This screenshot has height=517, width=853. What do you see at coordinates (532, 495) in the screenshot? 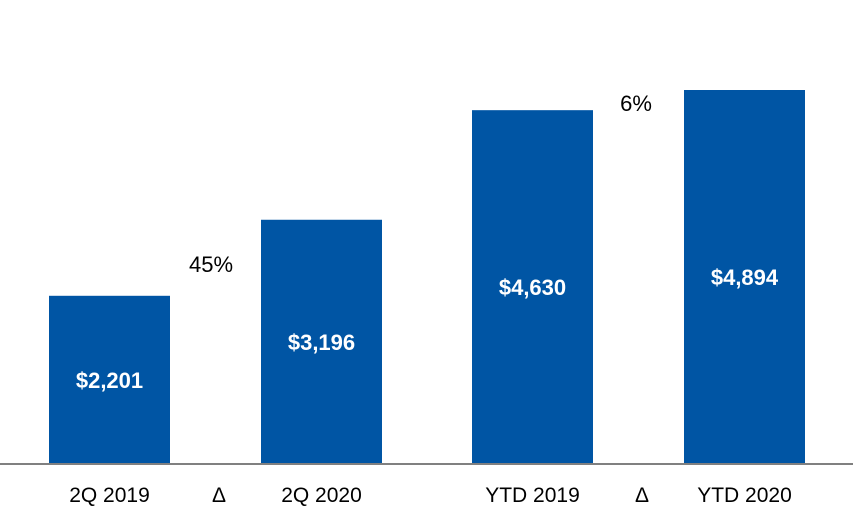
I see `x-tick-label: YTD 2019` at bounding box center [532, 495].